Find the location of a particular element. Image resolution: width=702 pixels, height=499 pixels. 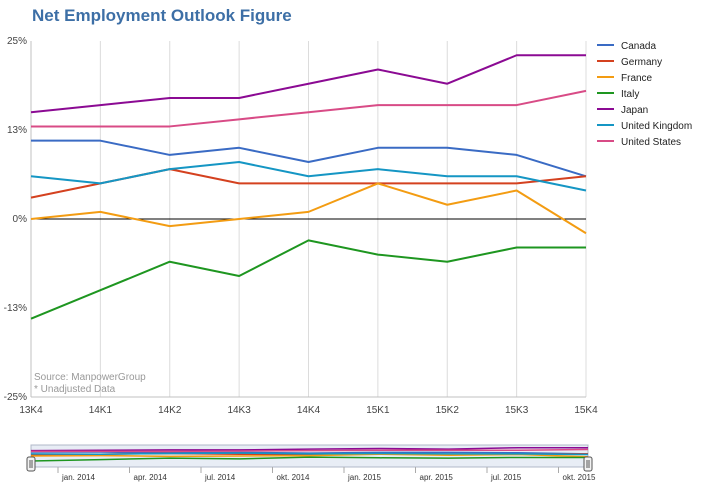

y-tick-label: 0% is located at coordinates (20, 219).